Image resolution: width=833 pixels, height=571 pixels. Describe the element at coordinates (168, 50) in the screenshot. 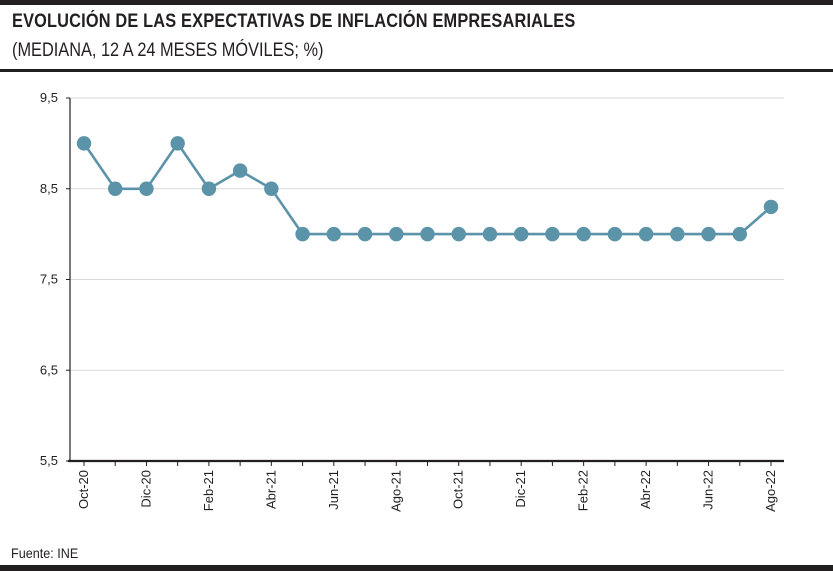

I see `chart-subtitle: (MEDIANA, 12 A 24 MESES MÓVILES; %)` at that location.